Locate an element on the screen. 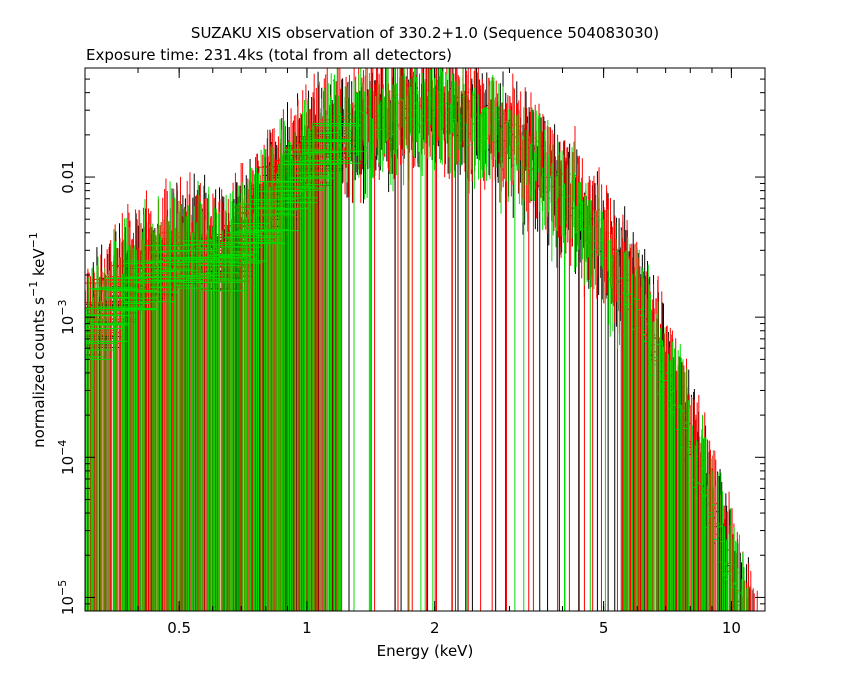  x-tick-label: 10 is located at coordinates (731, 628).